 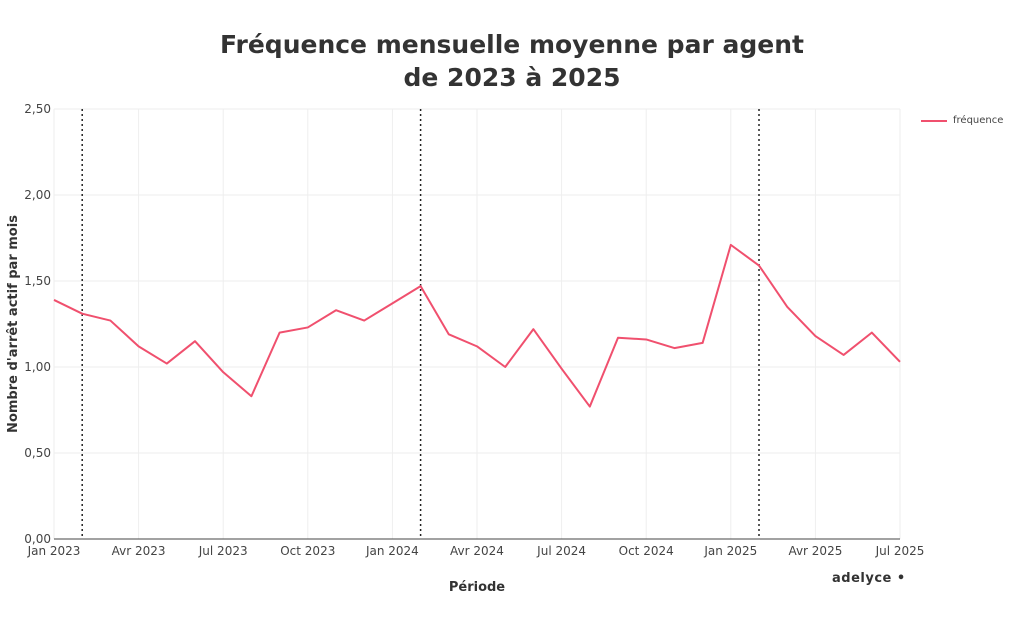 What do you see at coordinates (392, 551) in the screenshot?
I see `x-tick-label: Jan 2024` at bounding box center [392, 551].